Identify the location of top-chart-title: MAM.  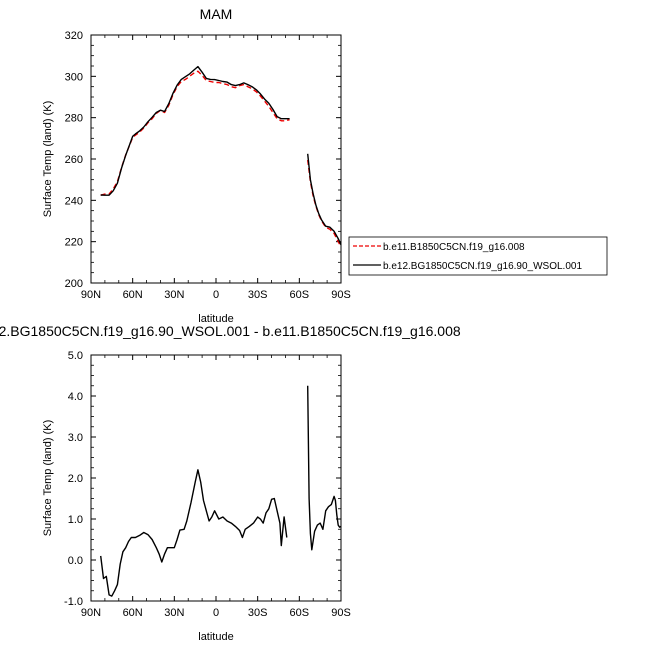
(216, 14).